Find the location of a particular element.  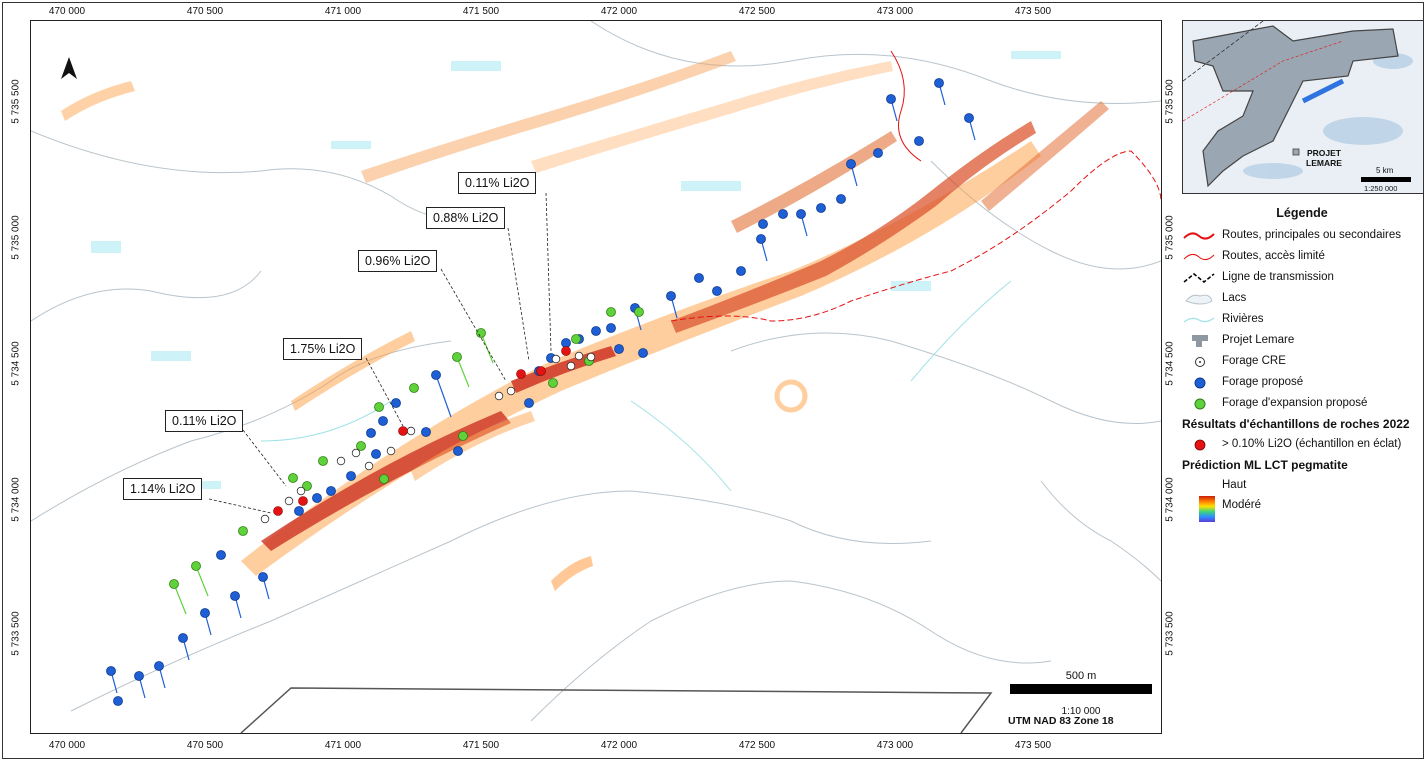

y-tick-right: 5 734 500 is located at coordinates (1170, 363).